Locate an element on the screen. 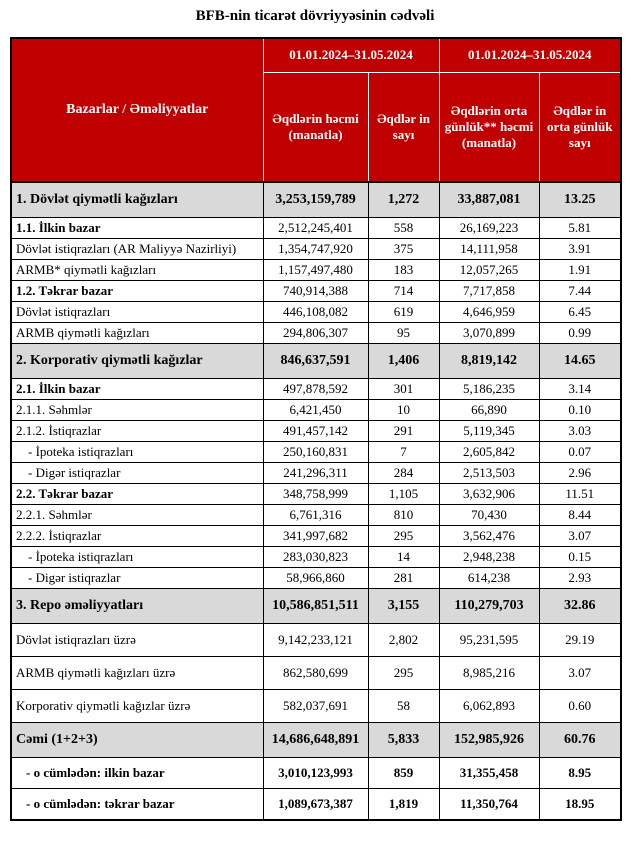  row-value: 11,350,764 is located at coordinates (489, 804).